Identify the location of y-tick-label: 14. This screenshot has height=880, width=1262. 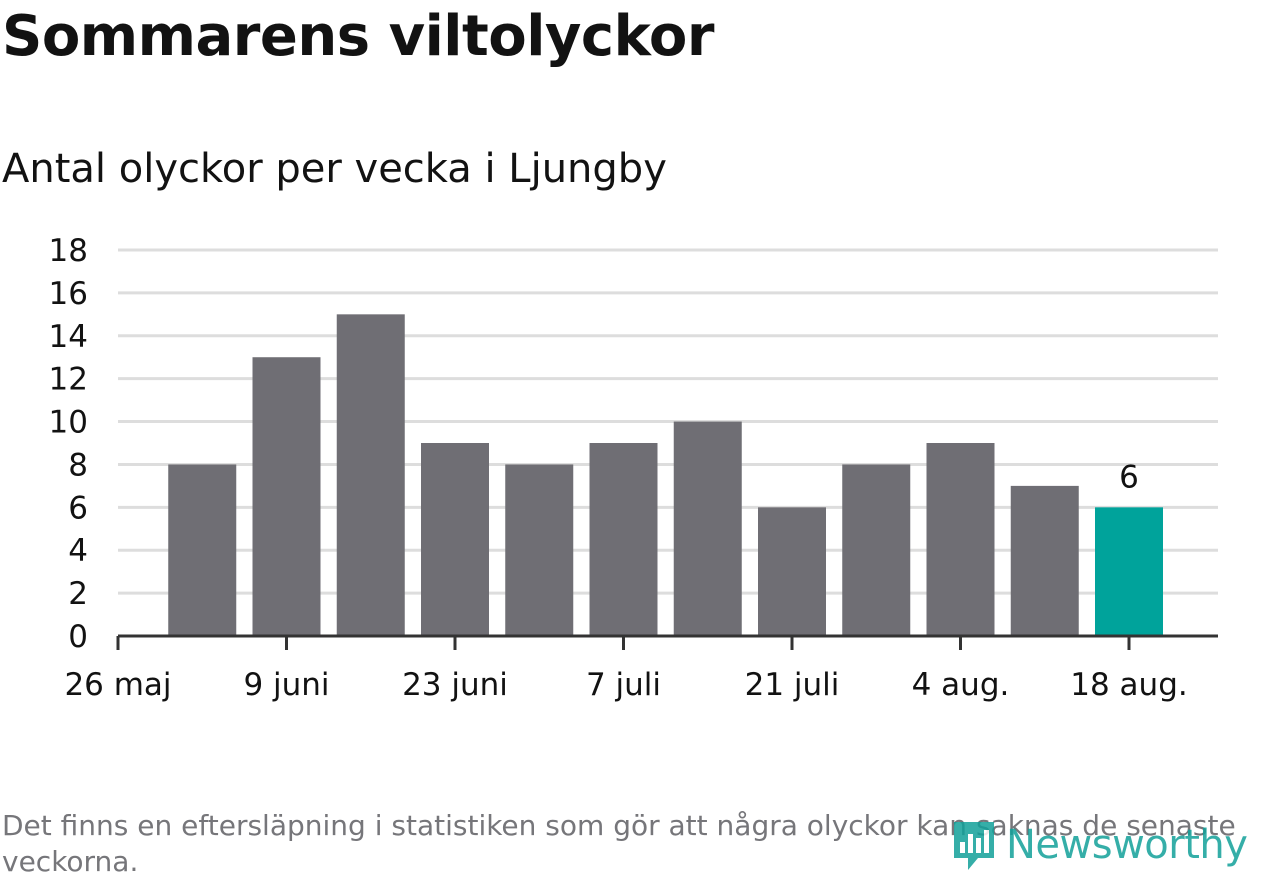
(68, 337).